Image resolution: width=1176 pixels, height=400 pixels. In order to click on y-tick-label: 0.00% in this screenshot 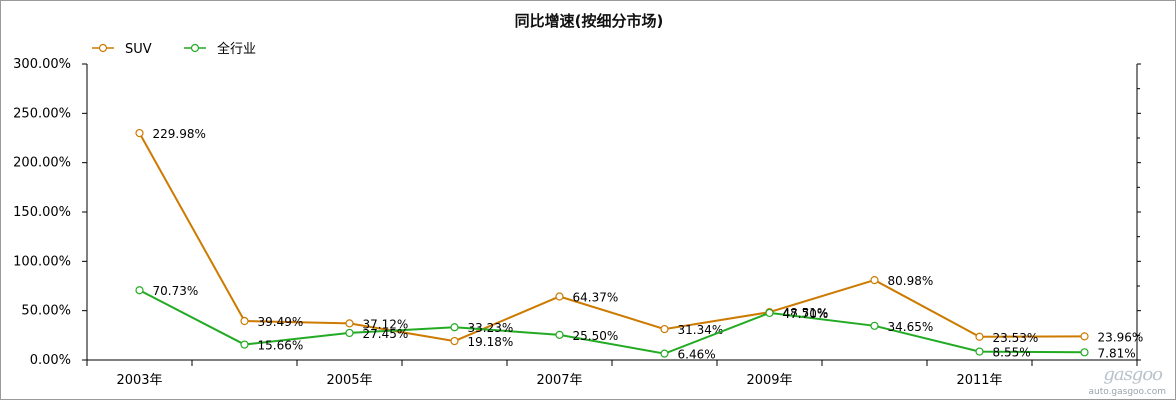, I will do `click(50, 360)`.